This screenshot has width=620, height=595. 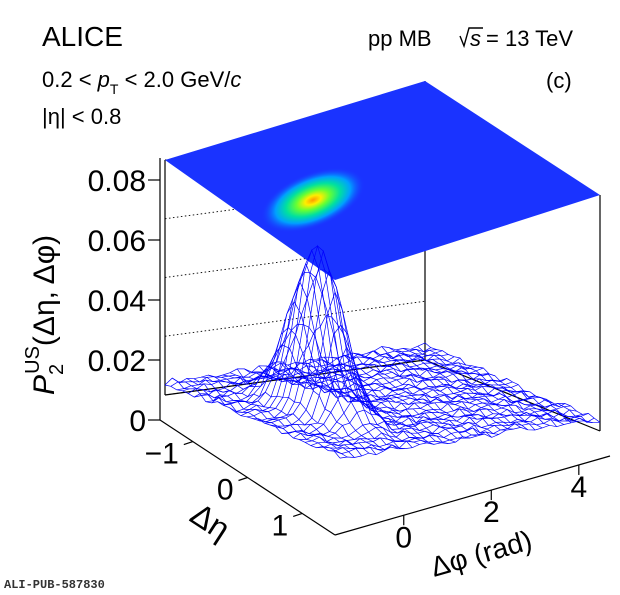 What do you see at coordinates (529, 38) in the screenshot?
I see `energy-label: = 13 TeV` at bounding box center [529, 38].